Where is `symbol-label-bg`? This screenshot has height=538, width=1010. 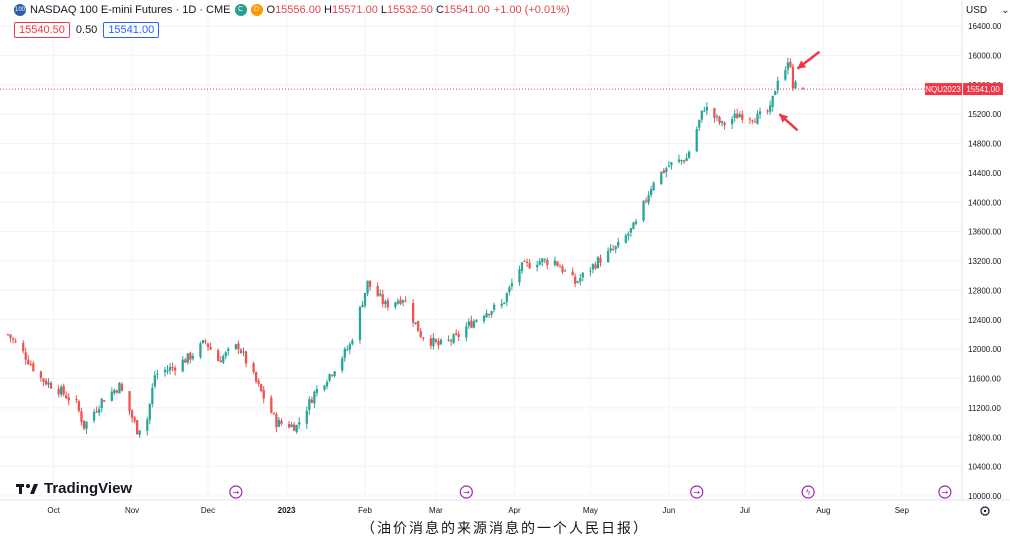
symbol-label-bg is located at coordinates (943, 89).